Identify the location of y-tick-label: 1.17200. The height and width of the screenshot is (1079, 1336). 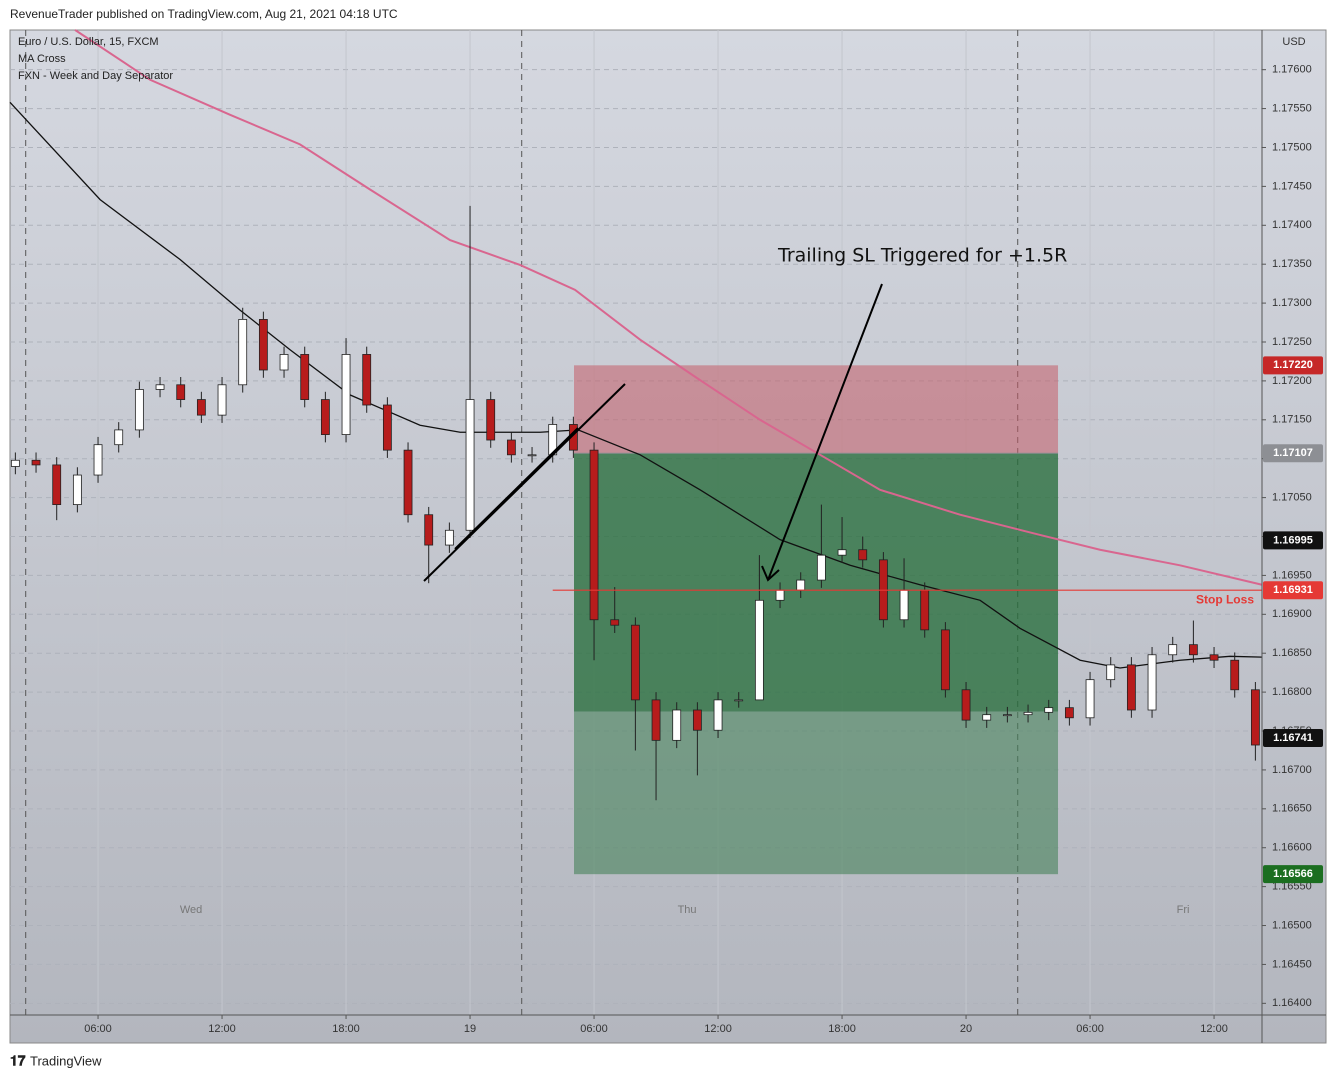
(1292, 381).